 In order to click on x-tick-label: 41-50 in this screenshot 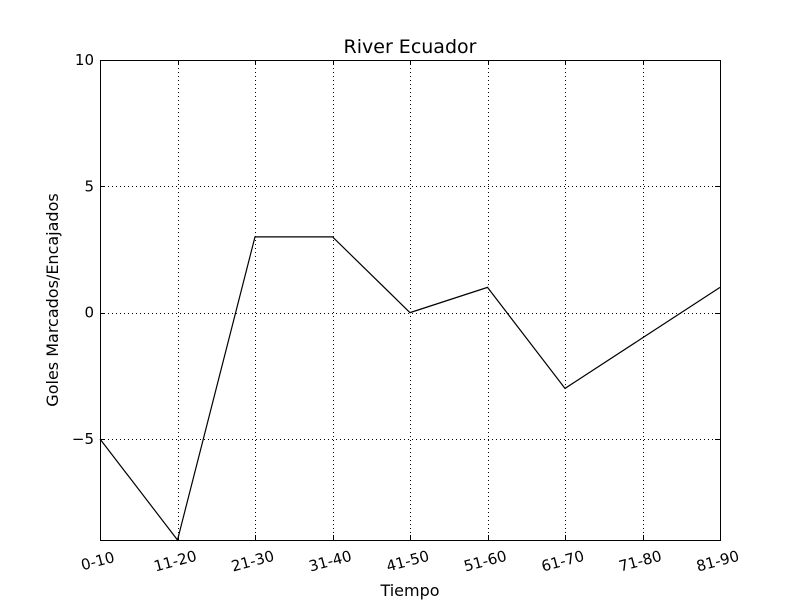, I will do `click(407, 561)`.